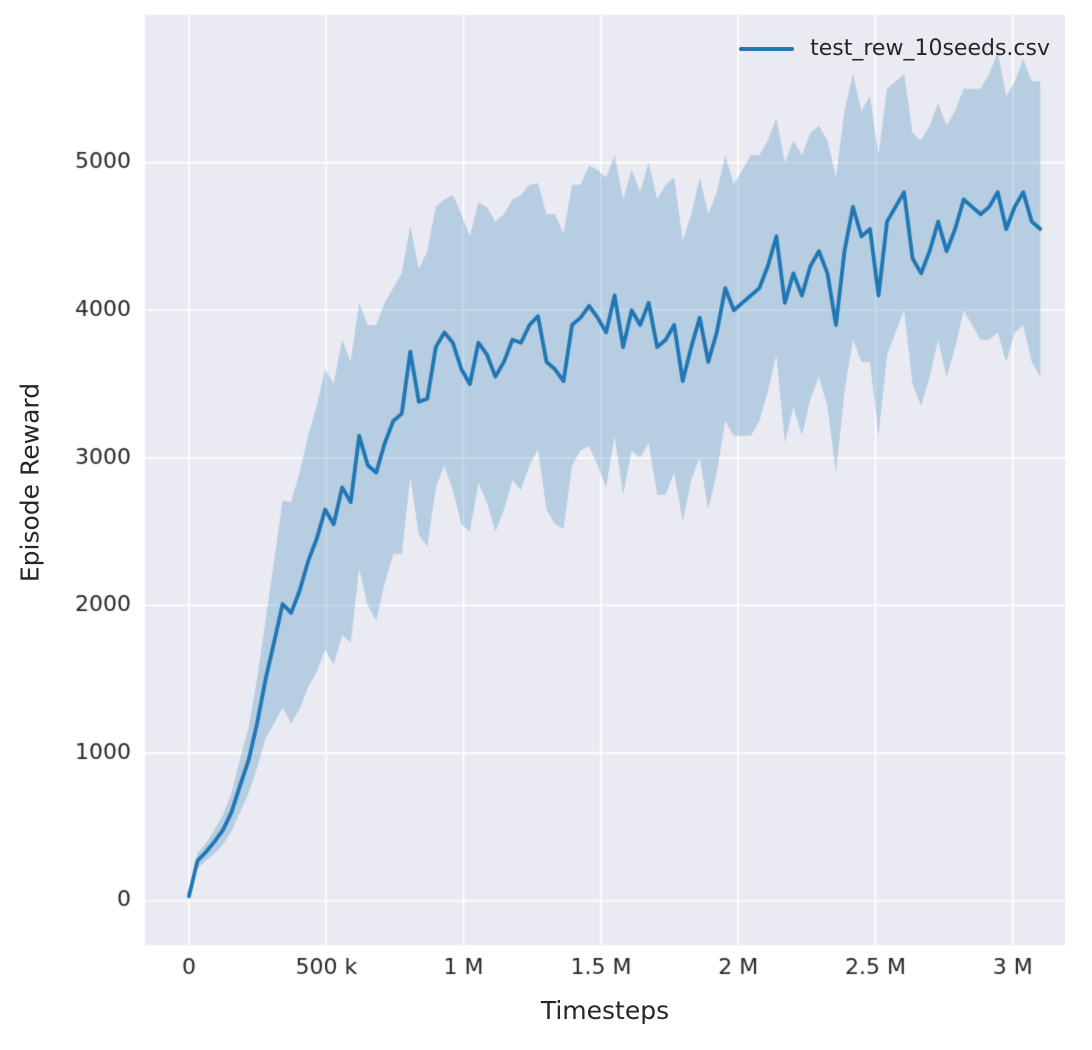  Describe the element at coordinates (30, 482) in the screenshot. I see `y-axis-label: Episode Reward` at that location.